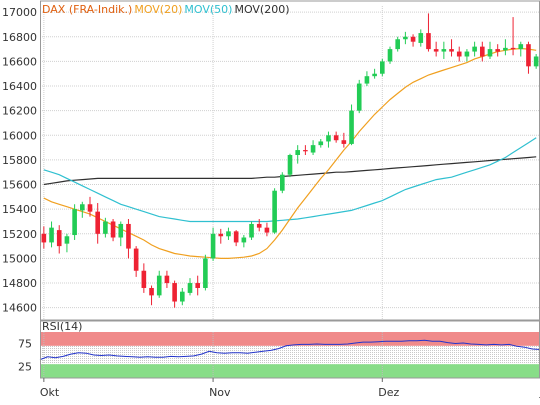 The image size is (540, 405). Describe the element at coordinates (19, 209) in the screenshot. I see `price-tick-label: 15400` at that location.